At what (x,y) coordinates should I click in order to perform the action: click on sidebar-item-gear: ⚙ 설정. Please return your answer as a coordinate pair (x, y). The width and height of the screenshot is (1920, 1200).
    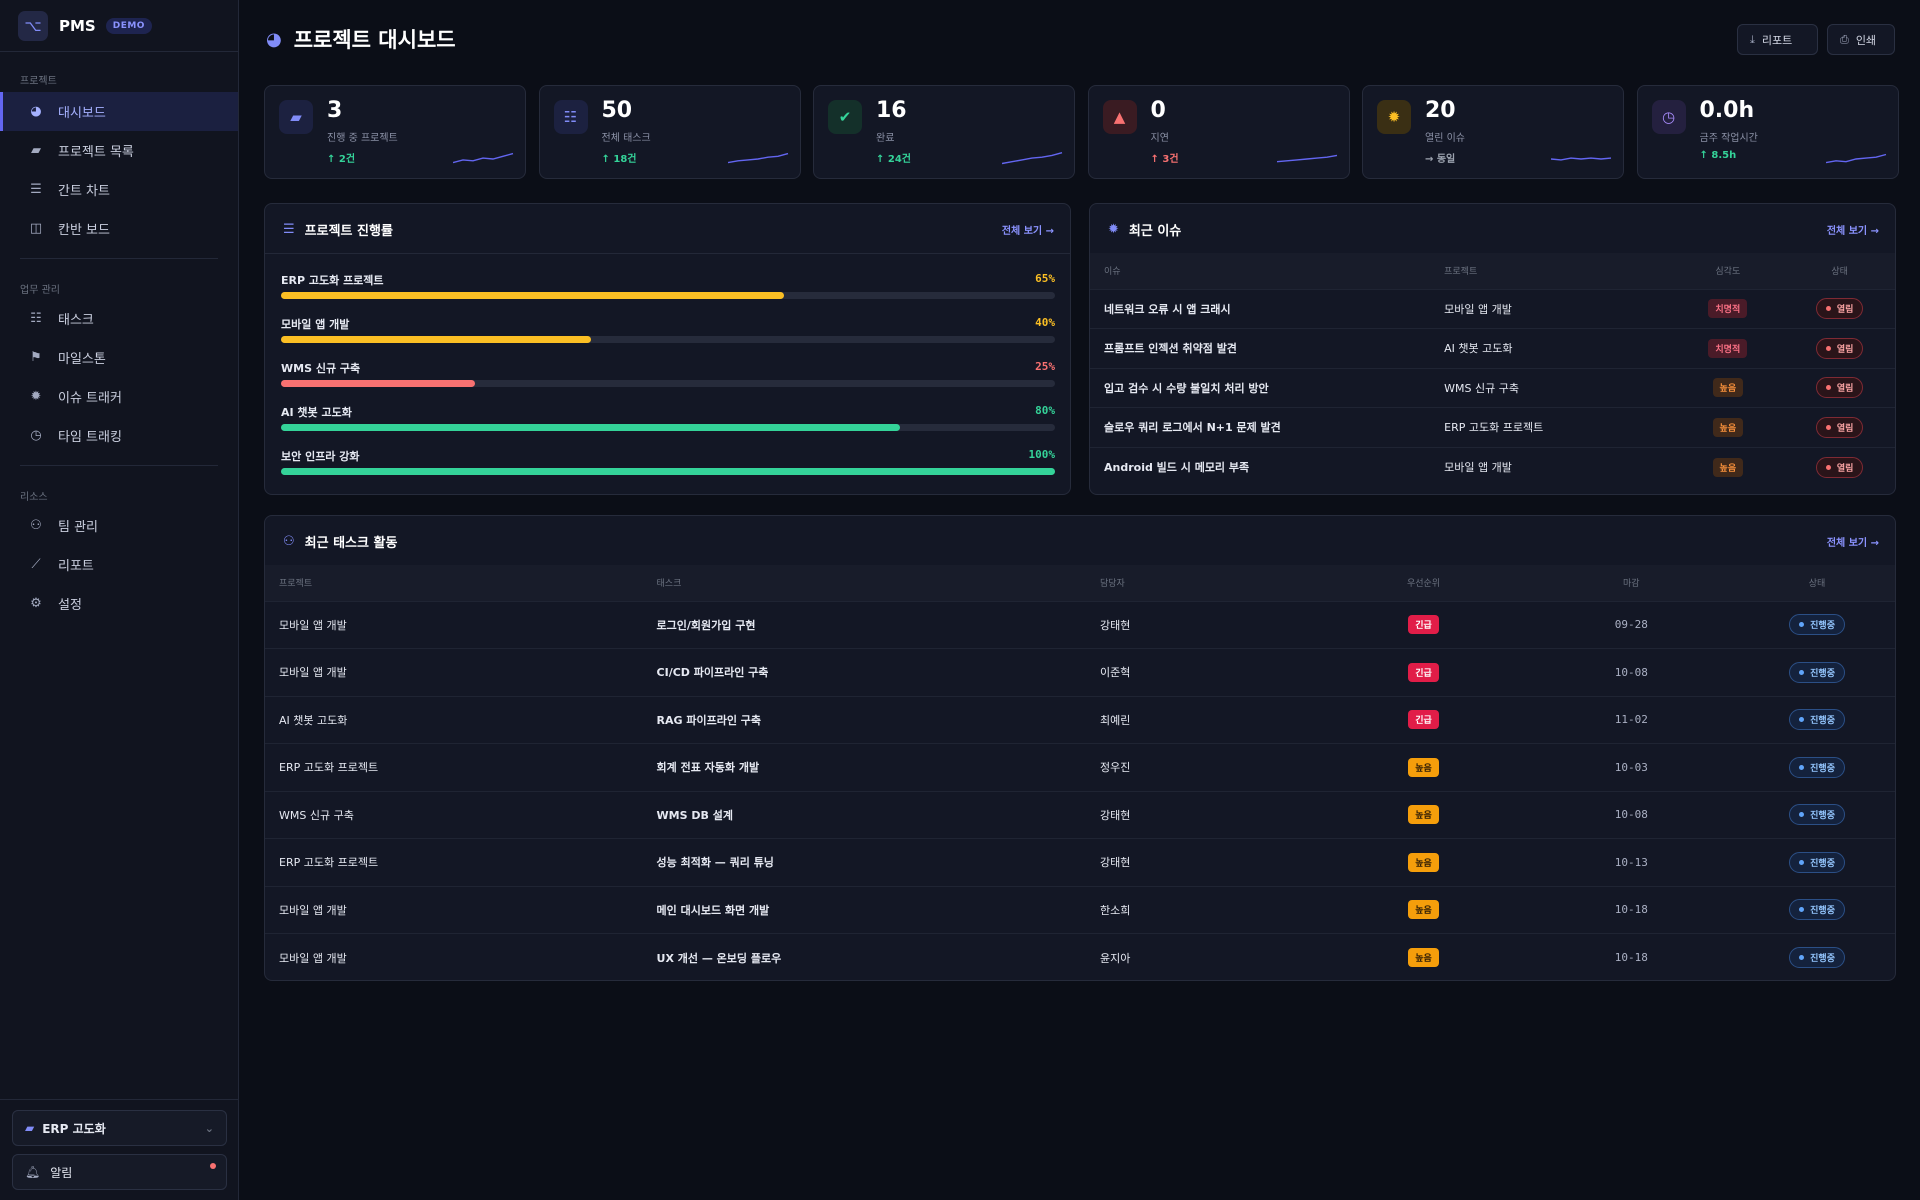
    Looking at the image, I should click on (119, 603).